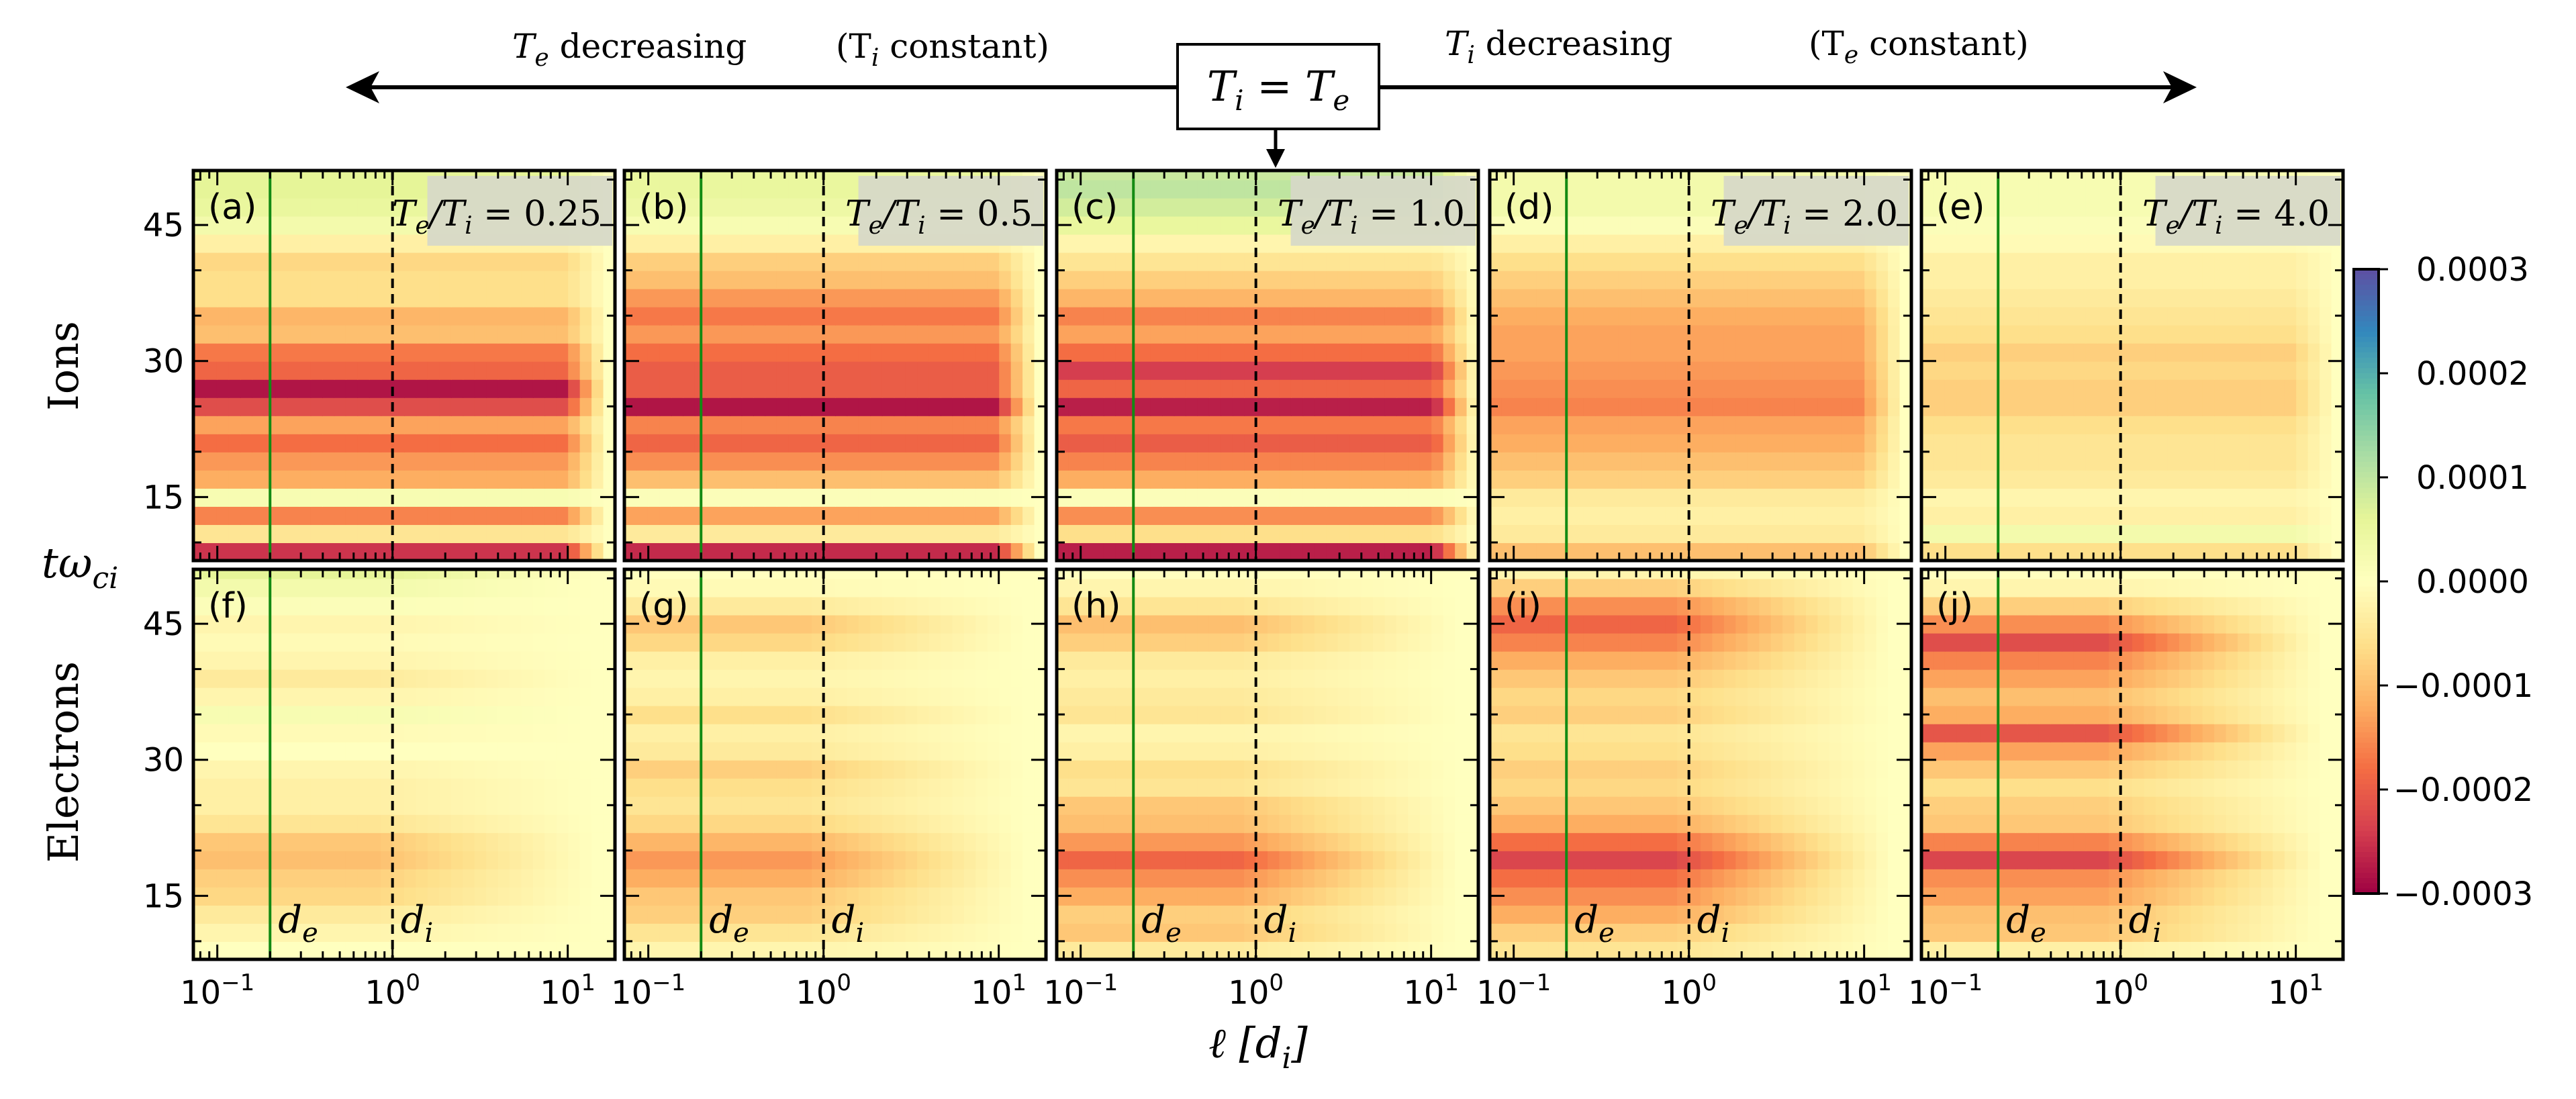 The height and width of the screenshot is (1099, 2576). I want to click on arrow-left-icon, so click(362, 87).